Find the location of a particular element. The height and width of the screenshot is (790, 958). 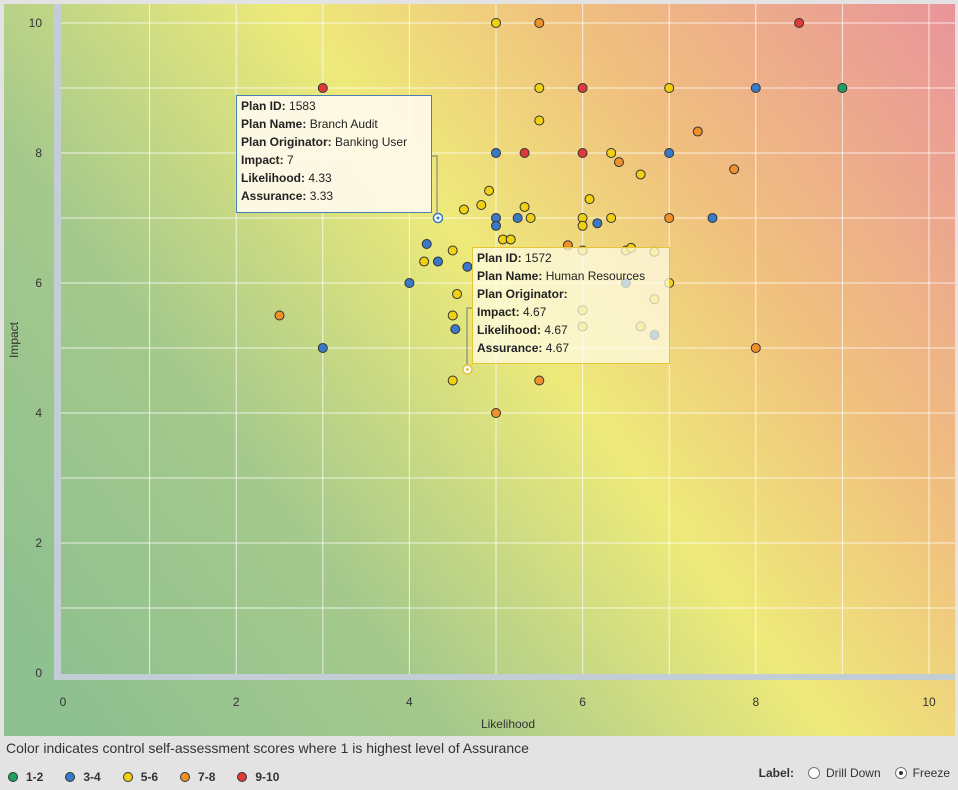

radio-checked-icon is located at coordinates (900, 773).